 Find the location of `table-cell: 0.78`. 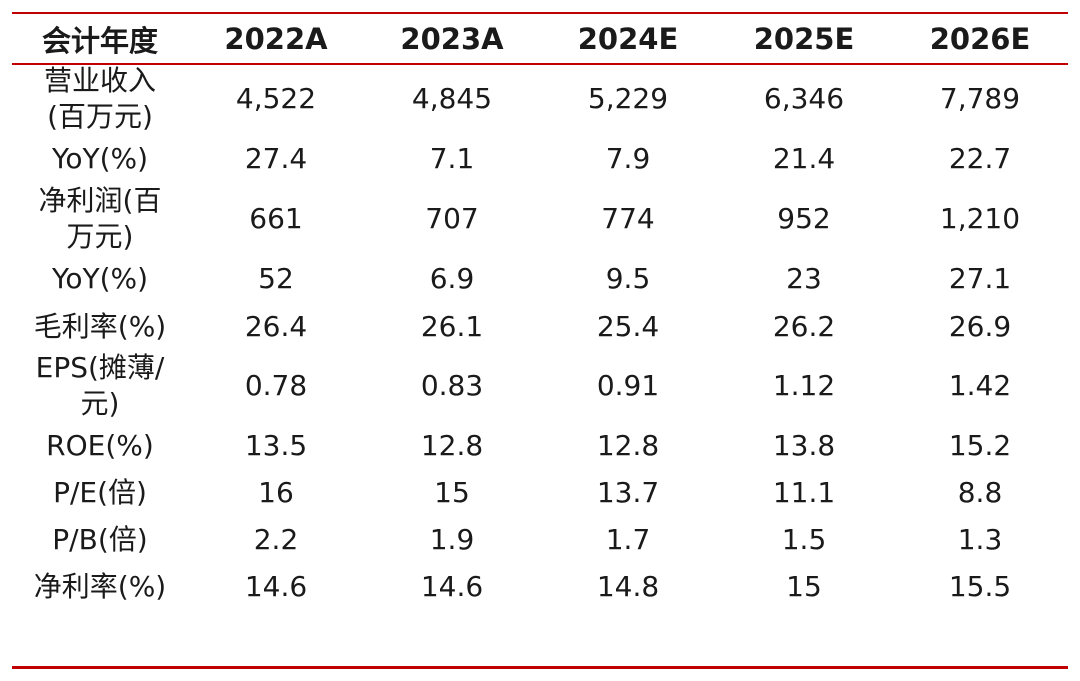

table-cell: 0.78 is located at coordinates (276, 385).